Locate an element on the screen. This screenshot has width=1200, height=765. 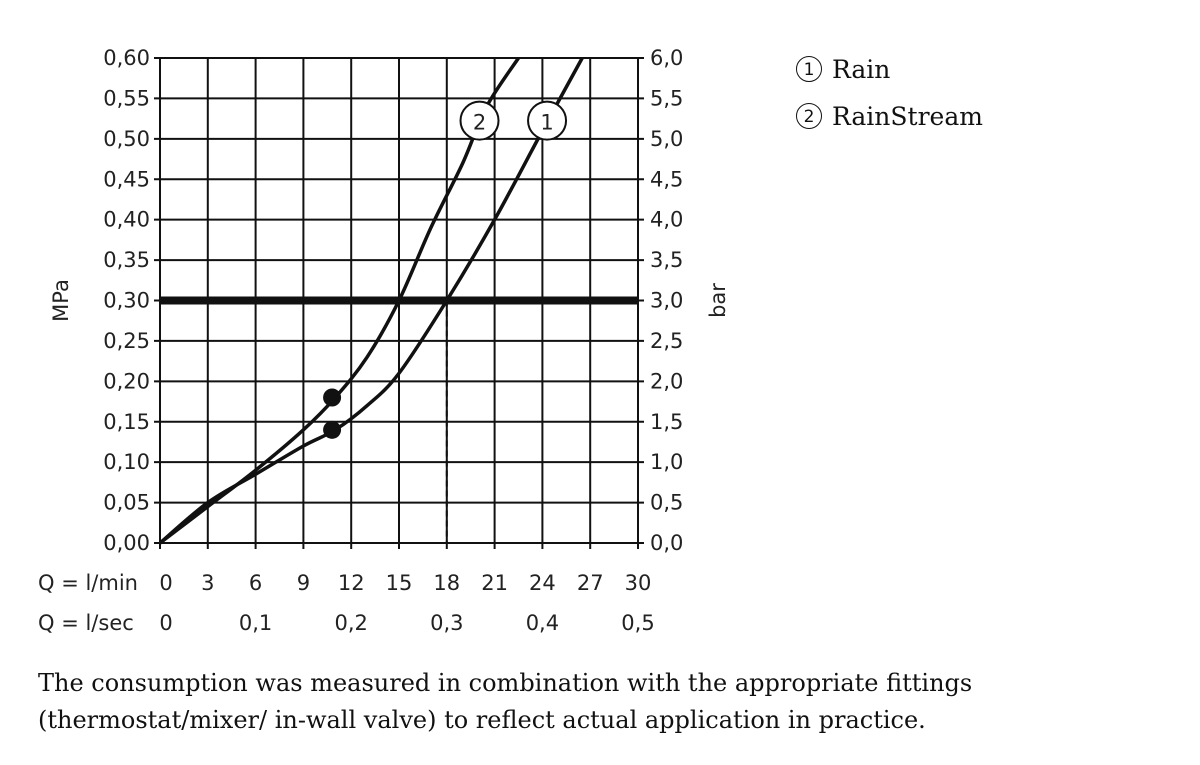
x-row1-tick-label: 15 is located at coordinates (399, 583).